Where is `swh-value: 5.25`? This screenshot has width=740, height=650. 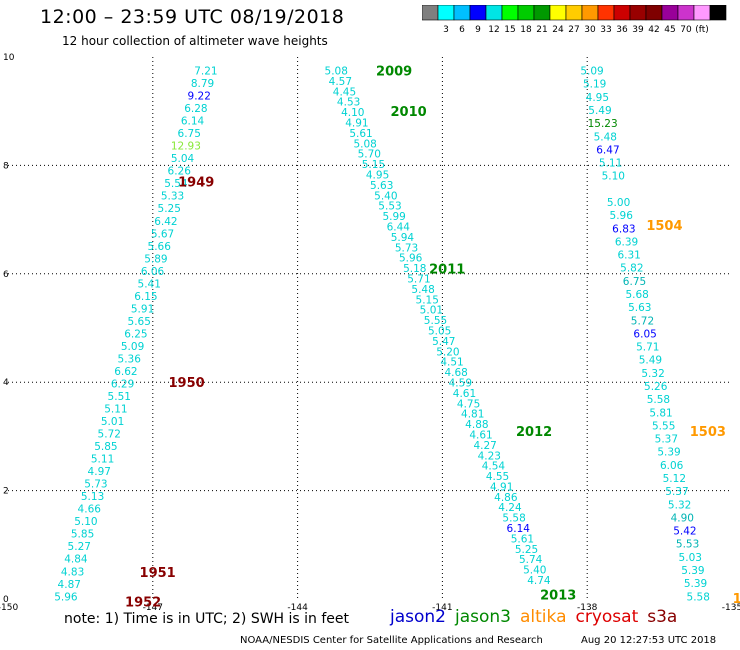 swh-value: 5.25 is located at coordinates (526, 550).